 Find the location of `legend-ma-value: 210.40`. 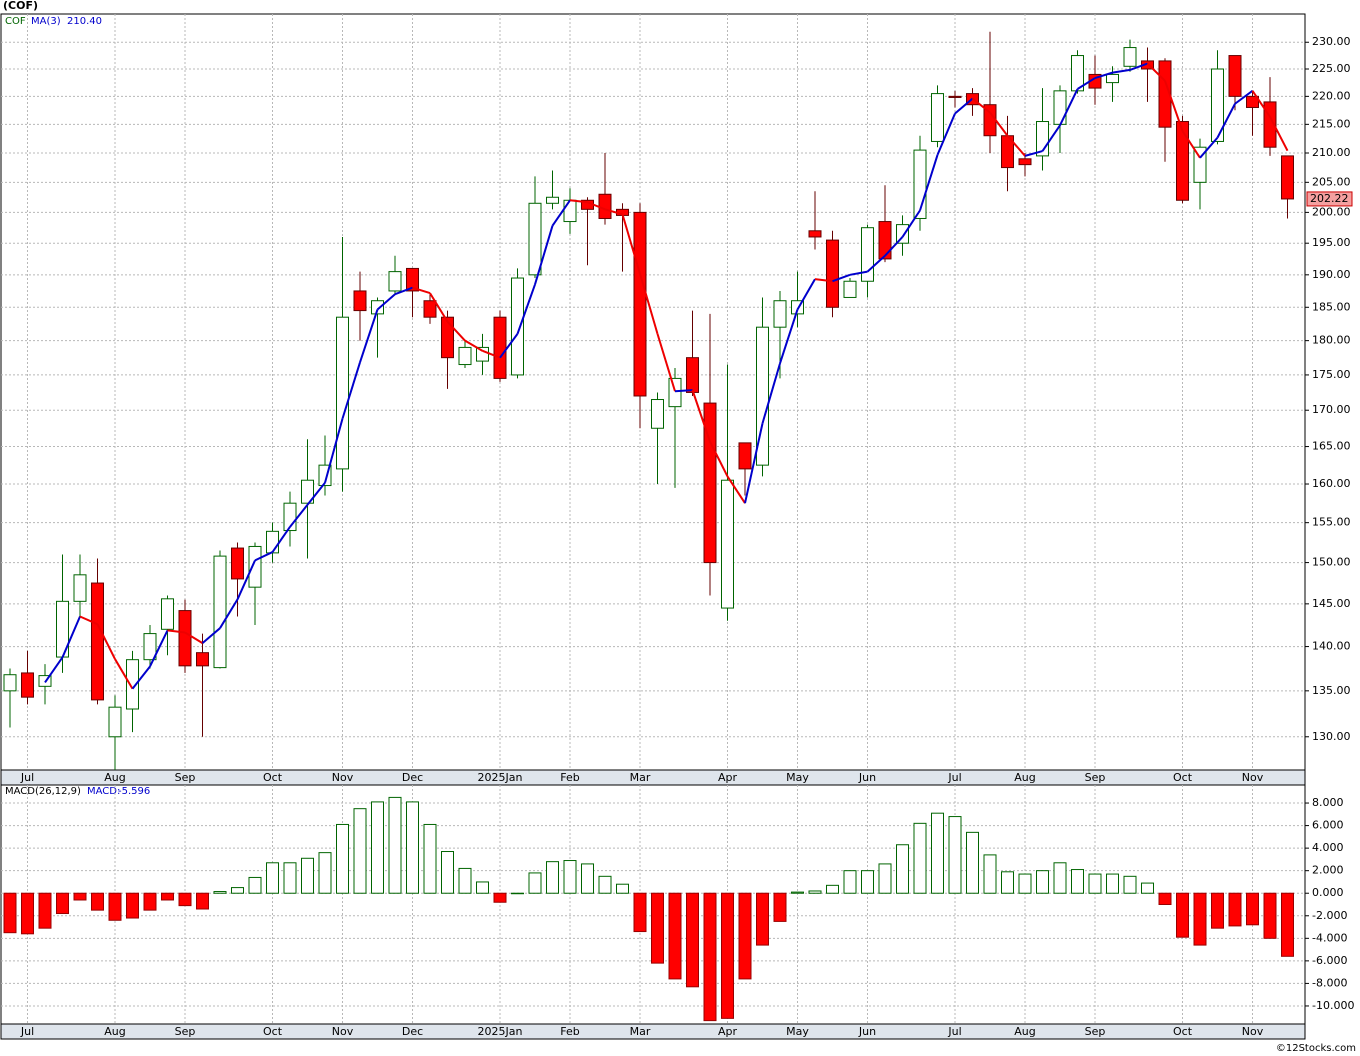

legend-ma-value: 210.40 is located at coordinates (84, 21).